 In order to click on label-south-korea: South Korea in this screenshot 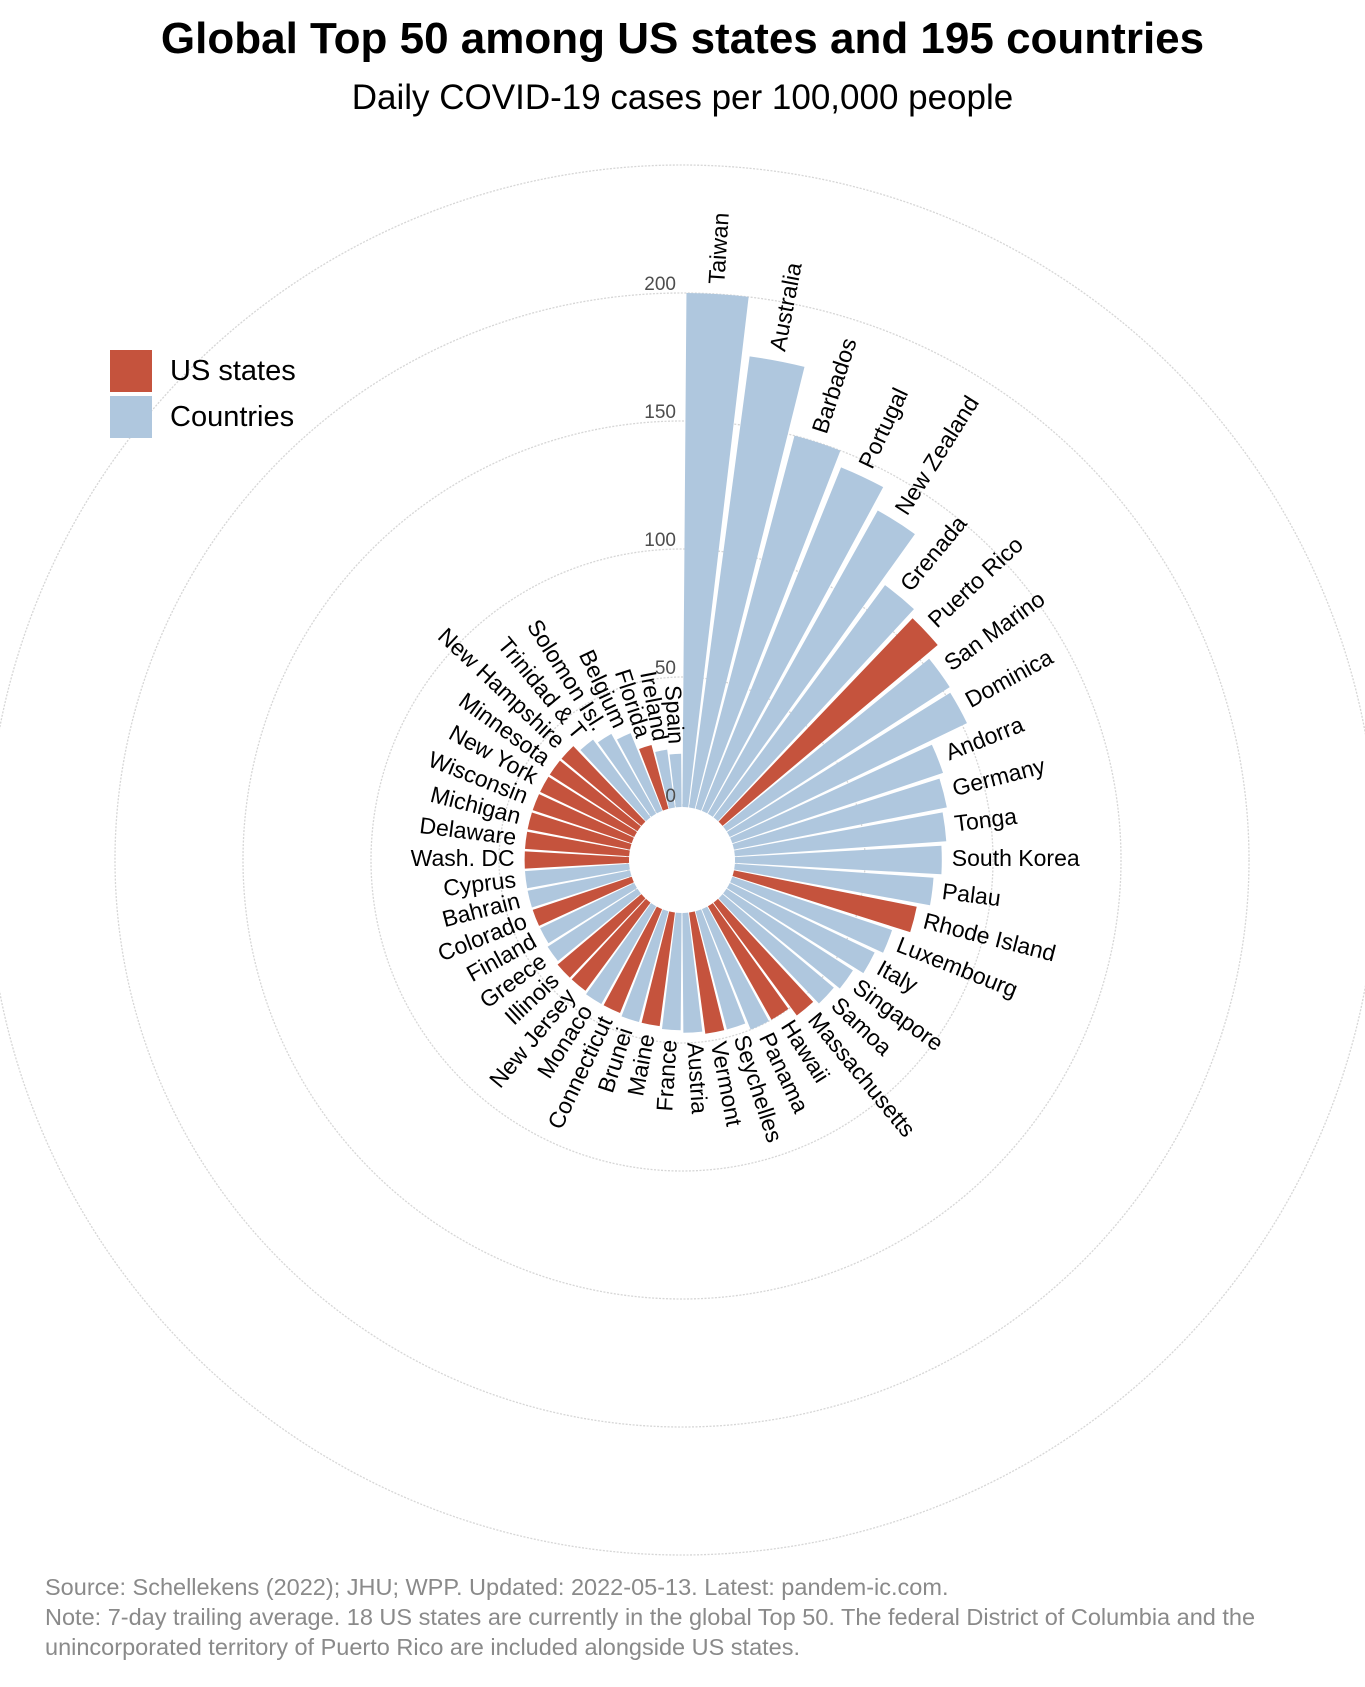, I will do `click(1016, 858)`.